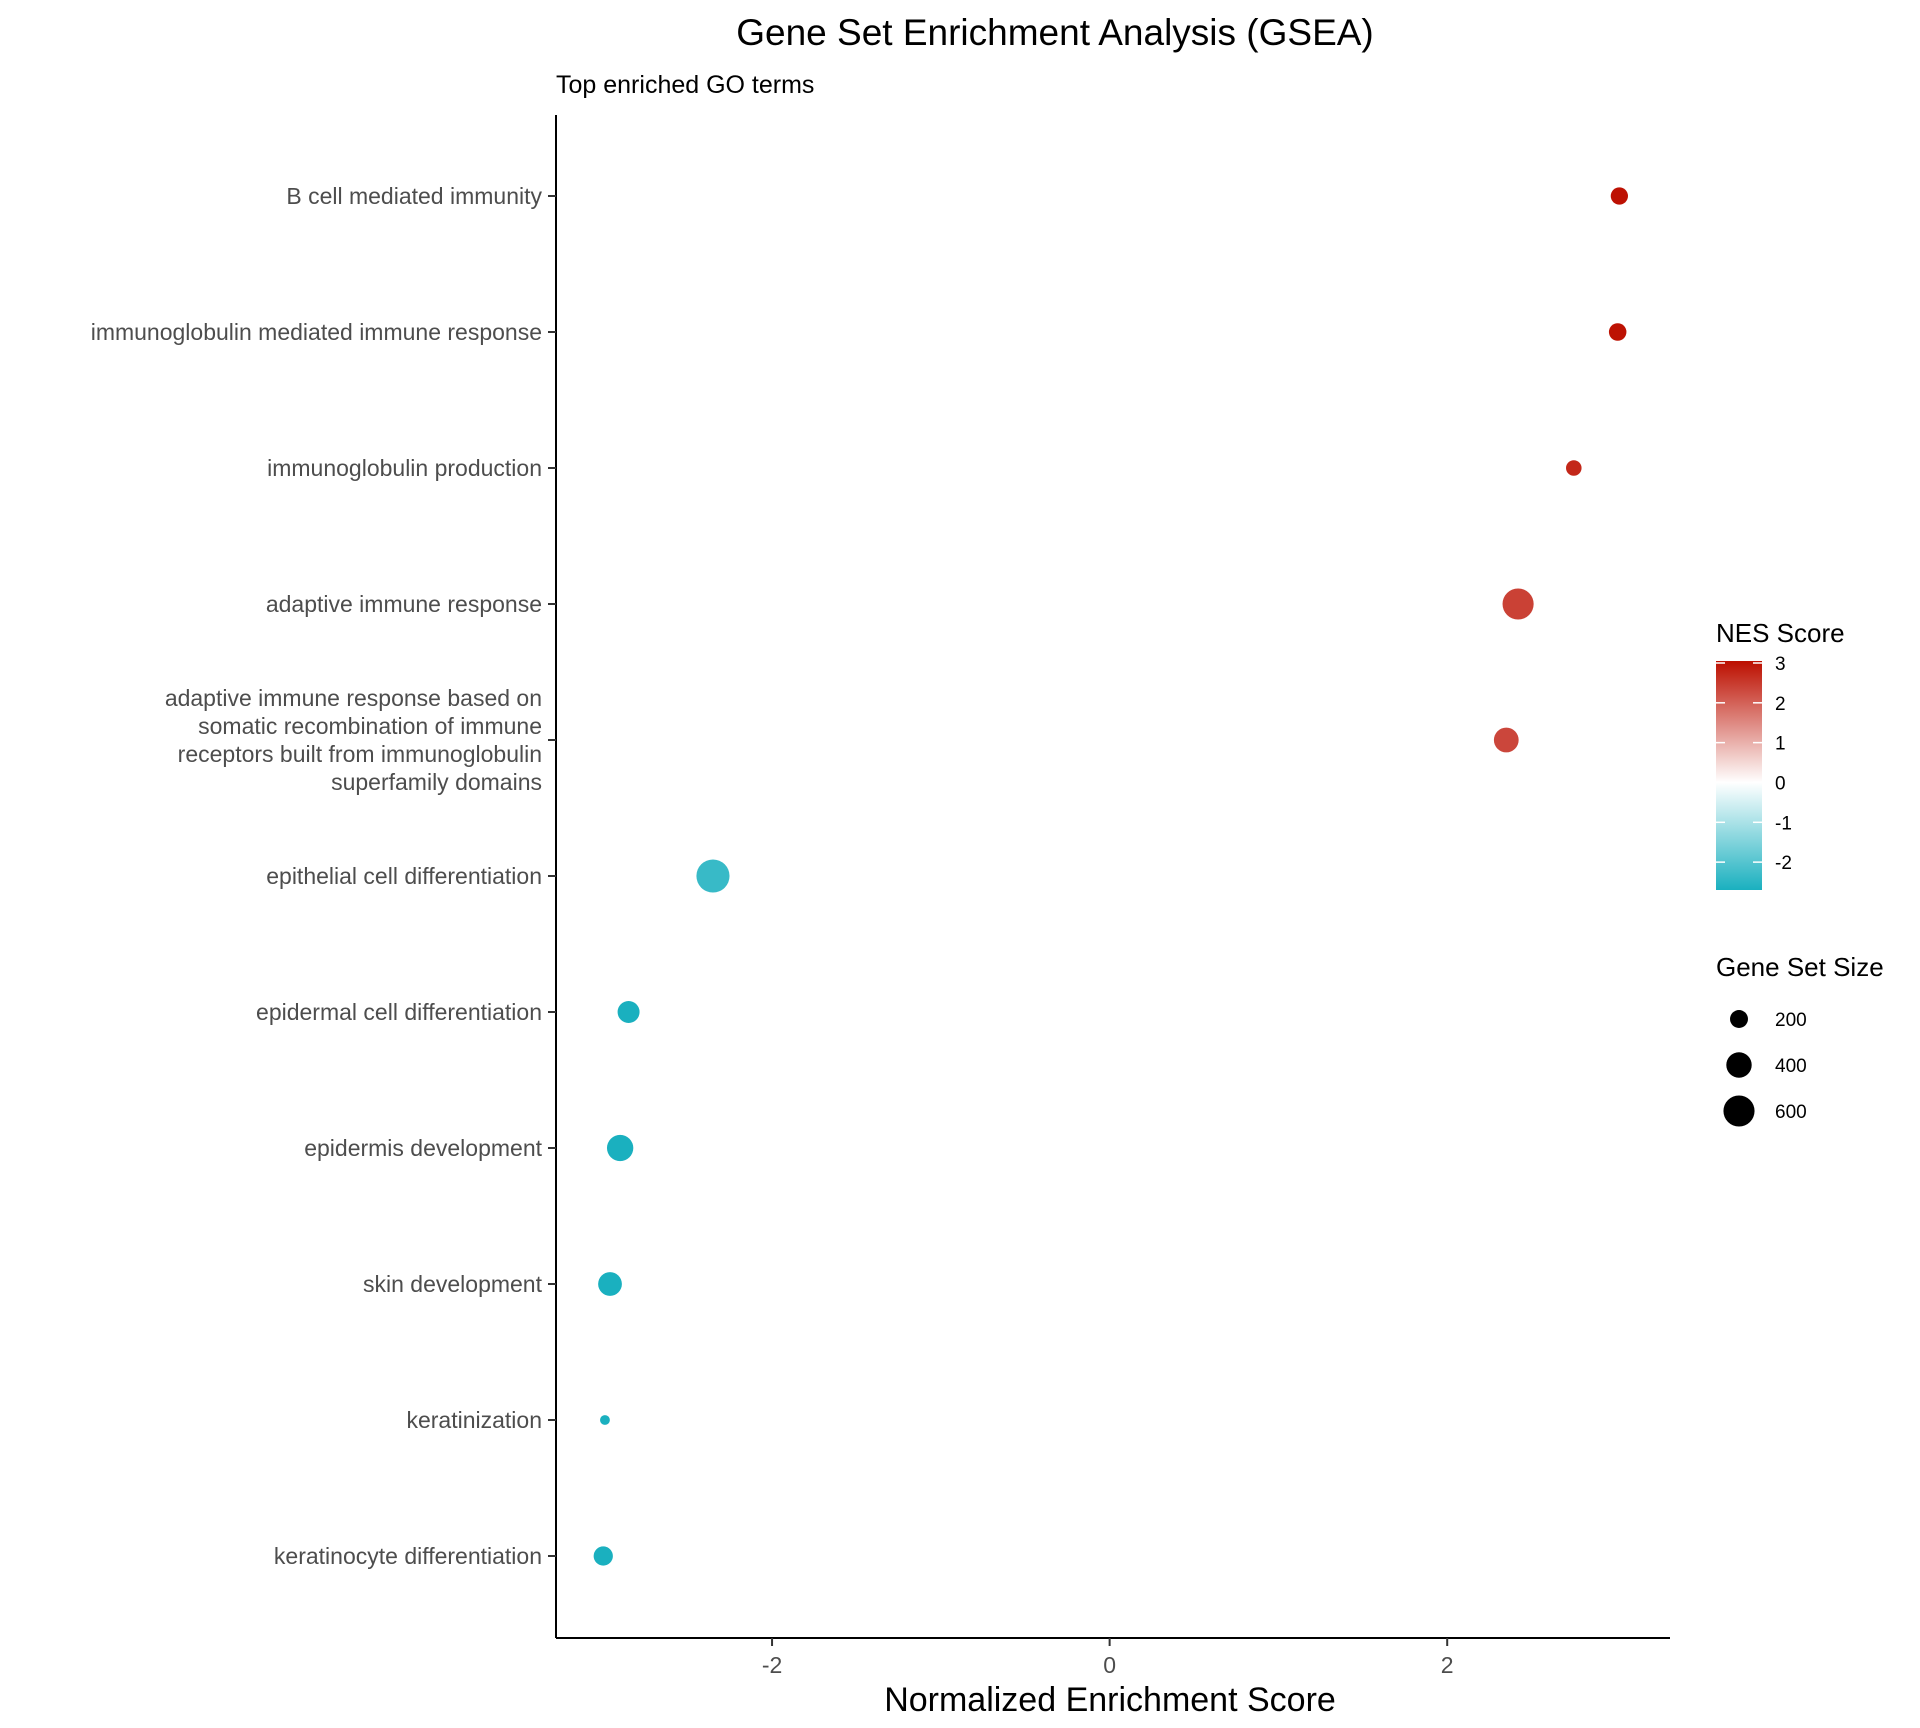  What do you see at coordinates (453, 1284) in the screenshot?
I see `y-tick-label: skin development` at bounding box center [453, 1284].